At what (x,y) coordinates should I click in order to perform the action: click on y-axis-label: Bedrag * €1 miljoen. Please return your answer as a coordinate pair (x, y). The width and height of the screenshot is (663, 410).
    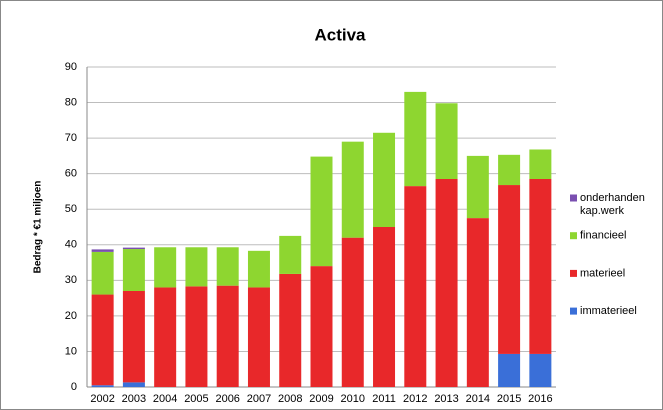
    Looking at the image, I should click on (38, 227).